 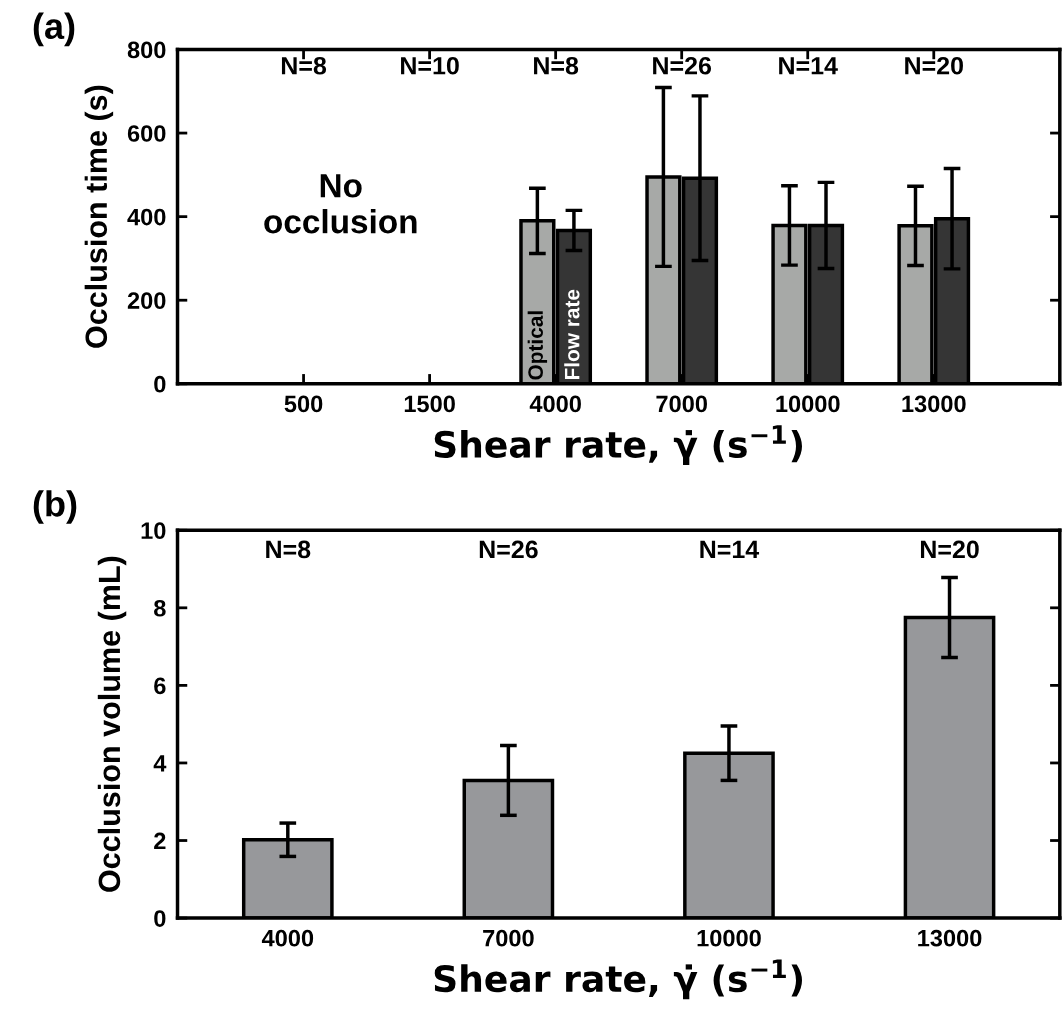 I want to click on chart-title: (b), so click(x=55, y=507).